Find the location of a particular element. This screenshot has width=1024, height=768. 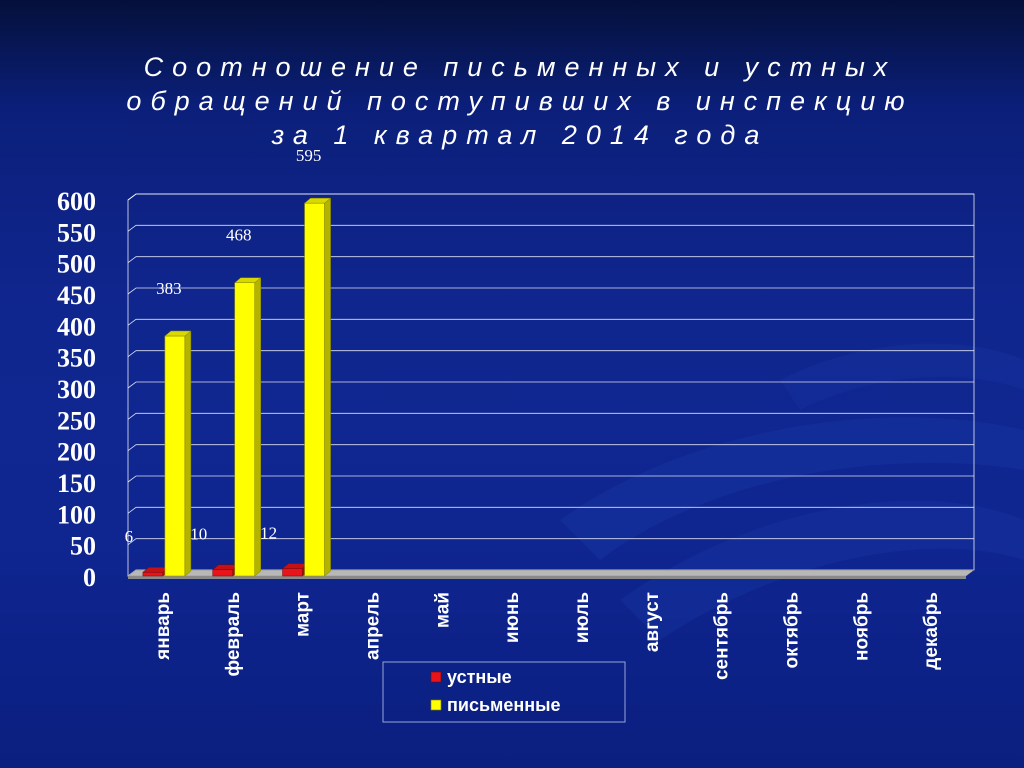

chart-title-line-1: Соотношение письменных и устных is located at coordinates (520, 67).